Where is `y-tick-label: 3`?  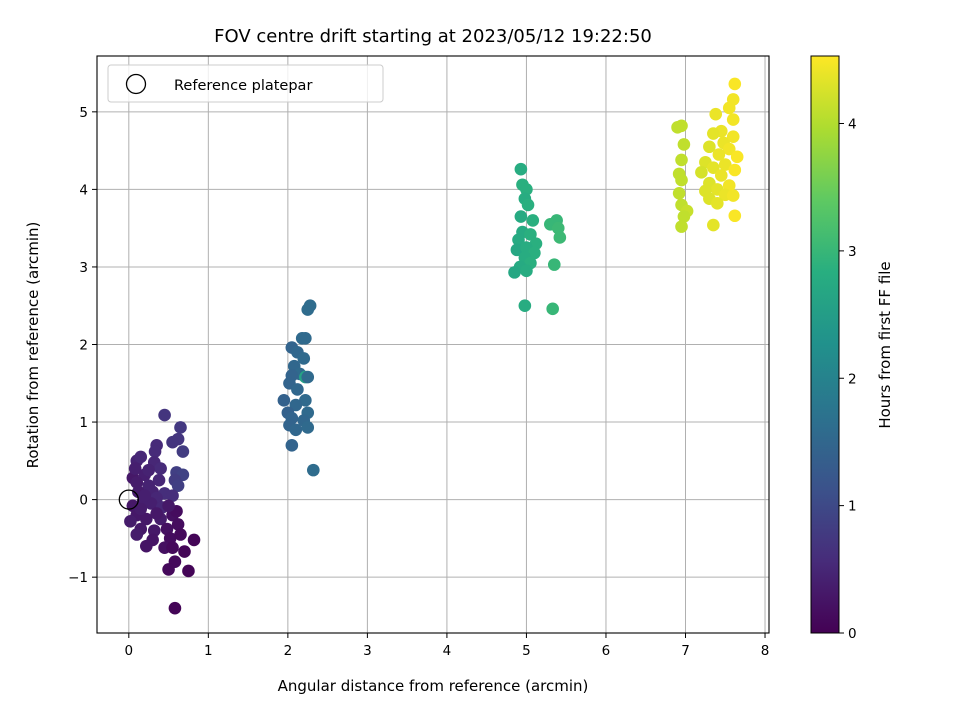
y-tick-label: 3 is located at coordinates (83, 268).